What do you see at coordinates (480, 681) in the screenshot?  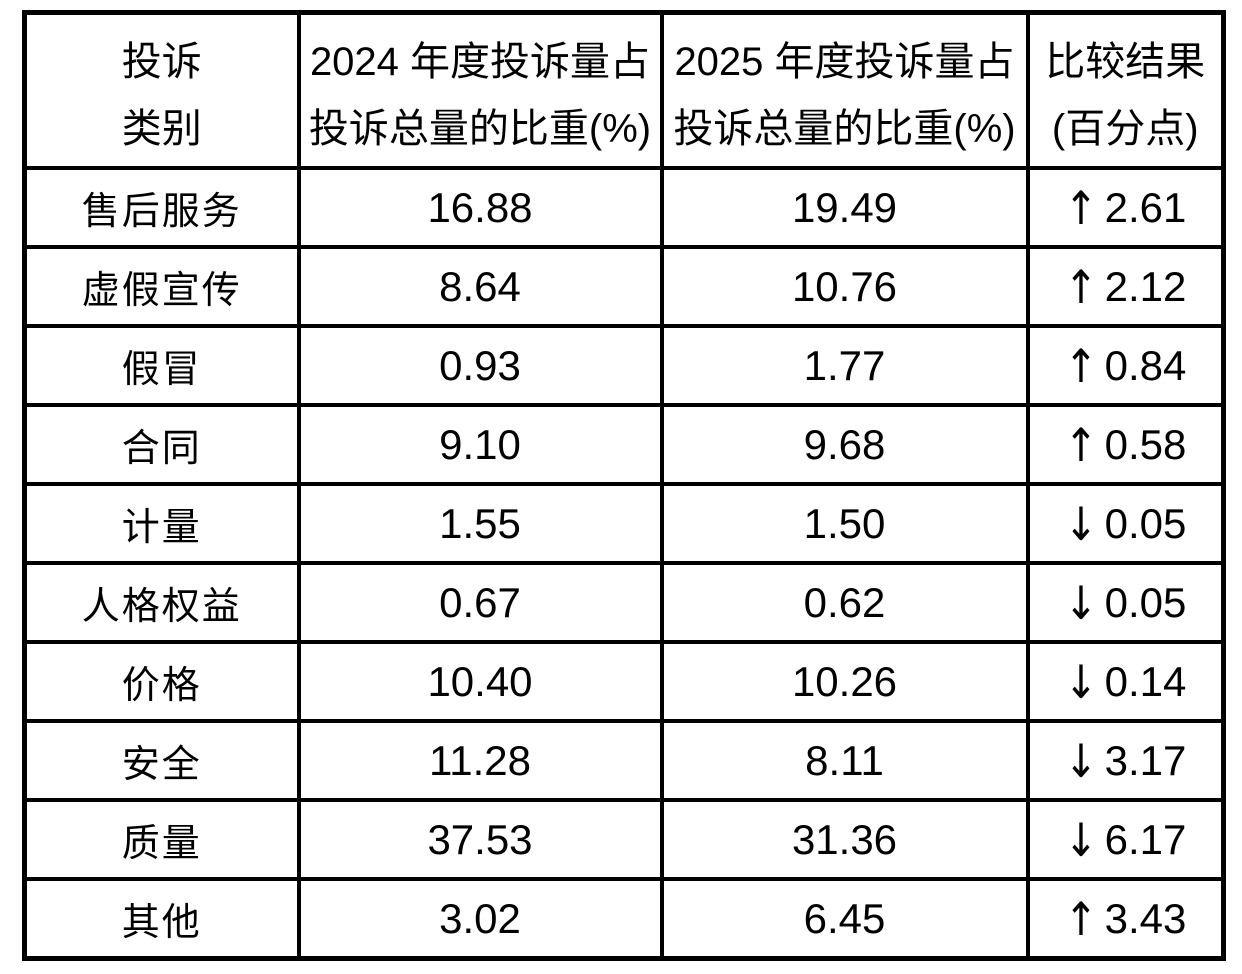 I see `share-2024-cell: 10.40` at bounding box center [480, 681].